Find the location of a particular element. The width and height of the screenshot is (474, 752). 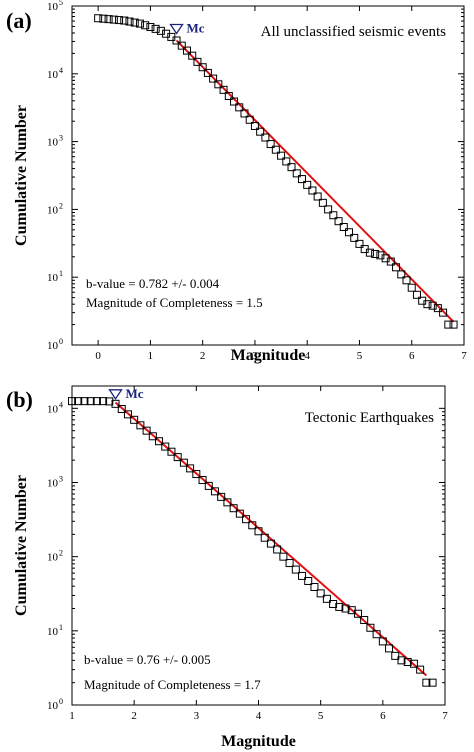

panel-label: (a) is located at coordinates (19, 20).